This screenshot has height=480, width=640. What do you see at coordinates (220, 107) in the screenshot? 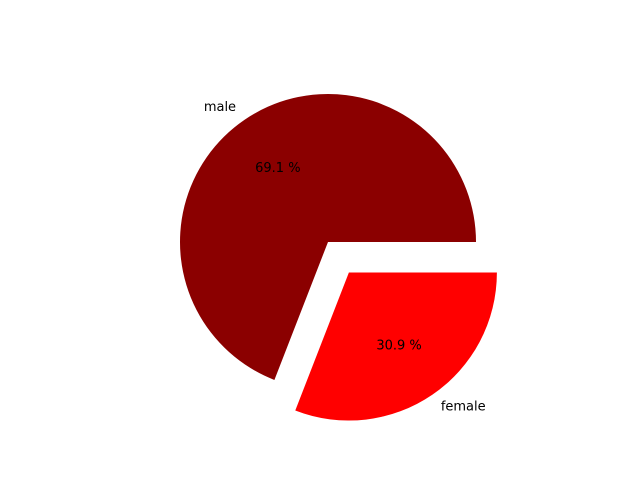
I see `slice-label-male: male` at bounding box center [220, 107].